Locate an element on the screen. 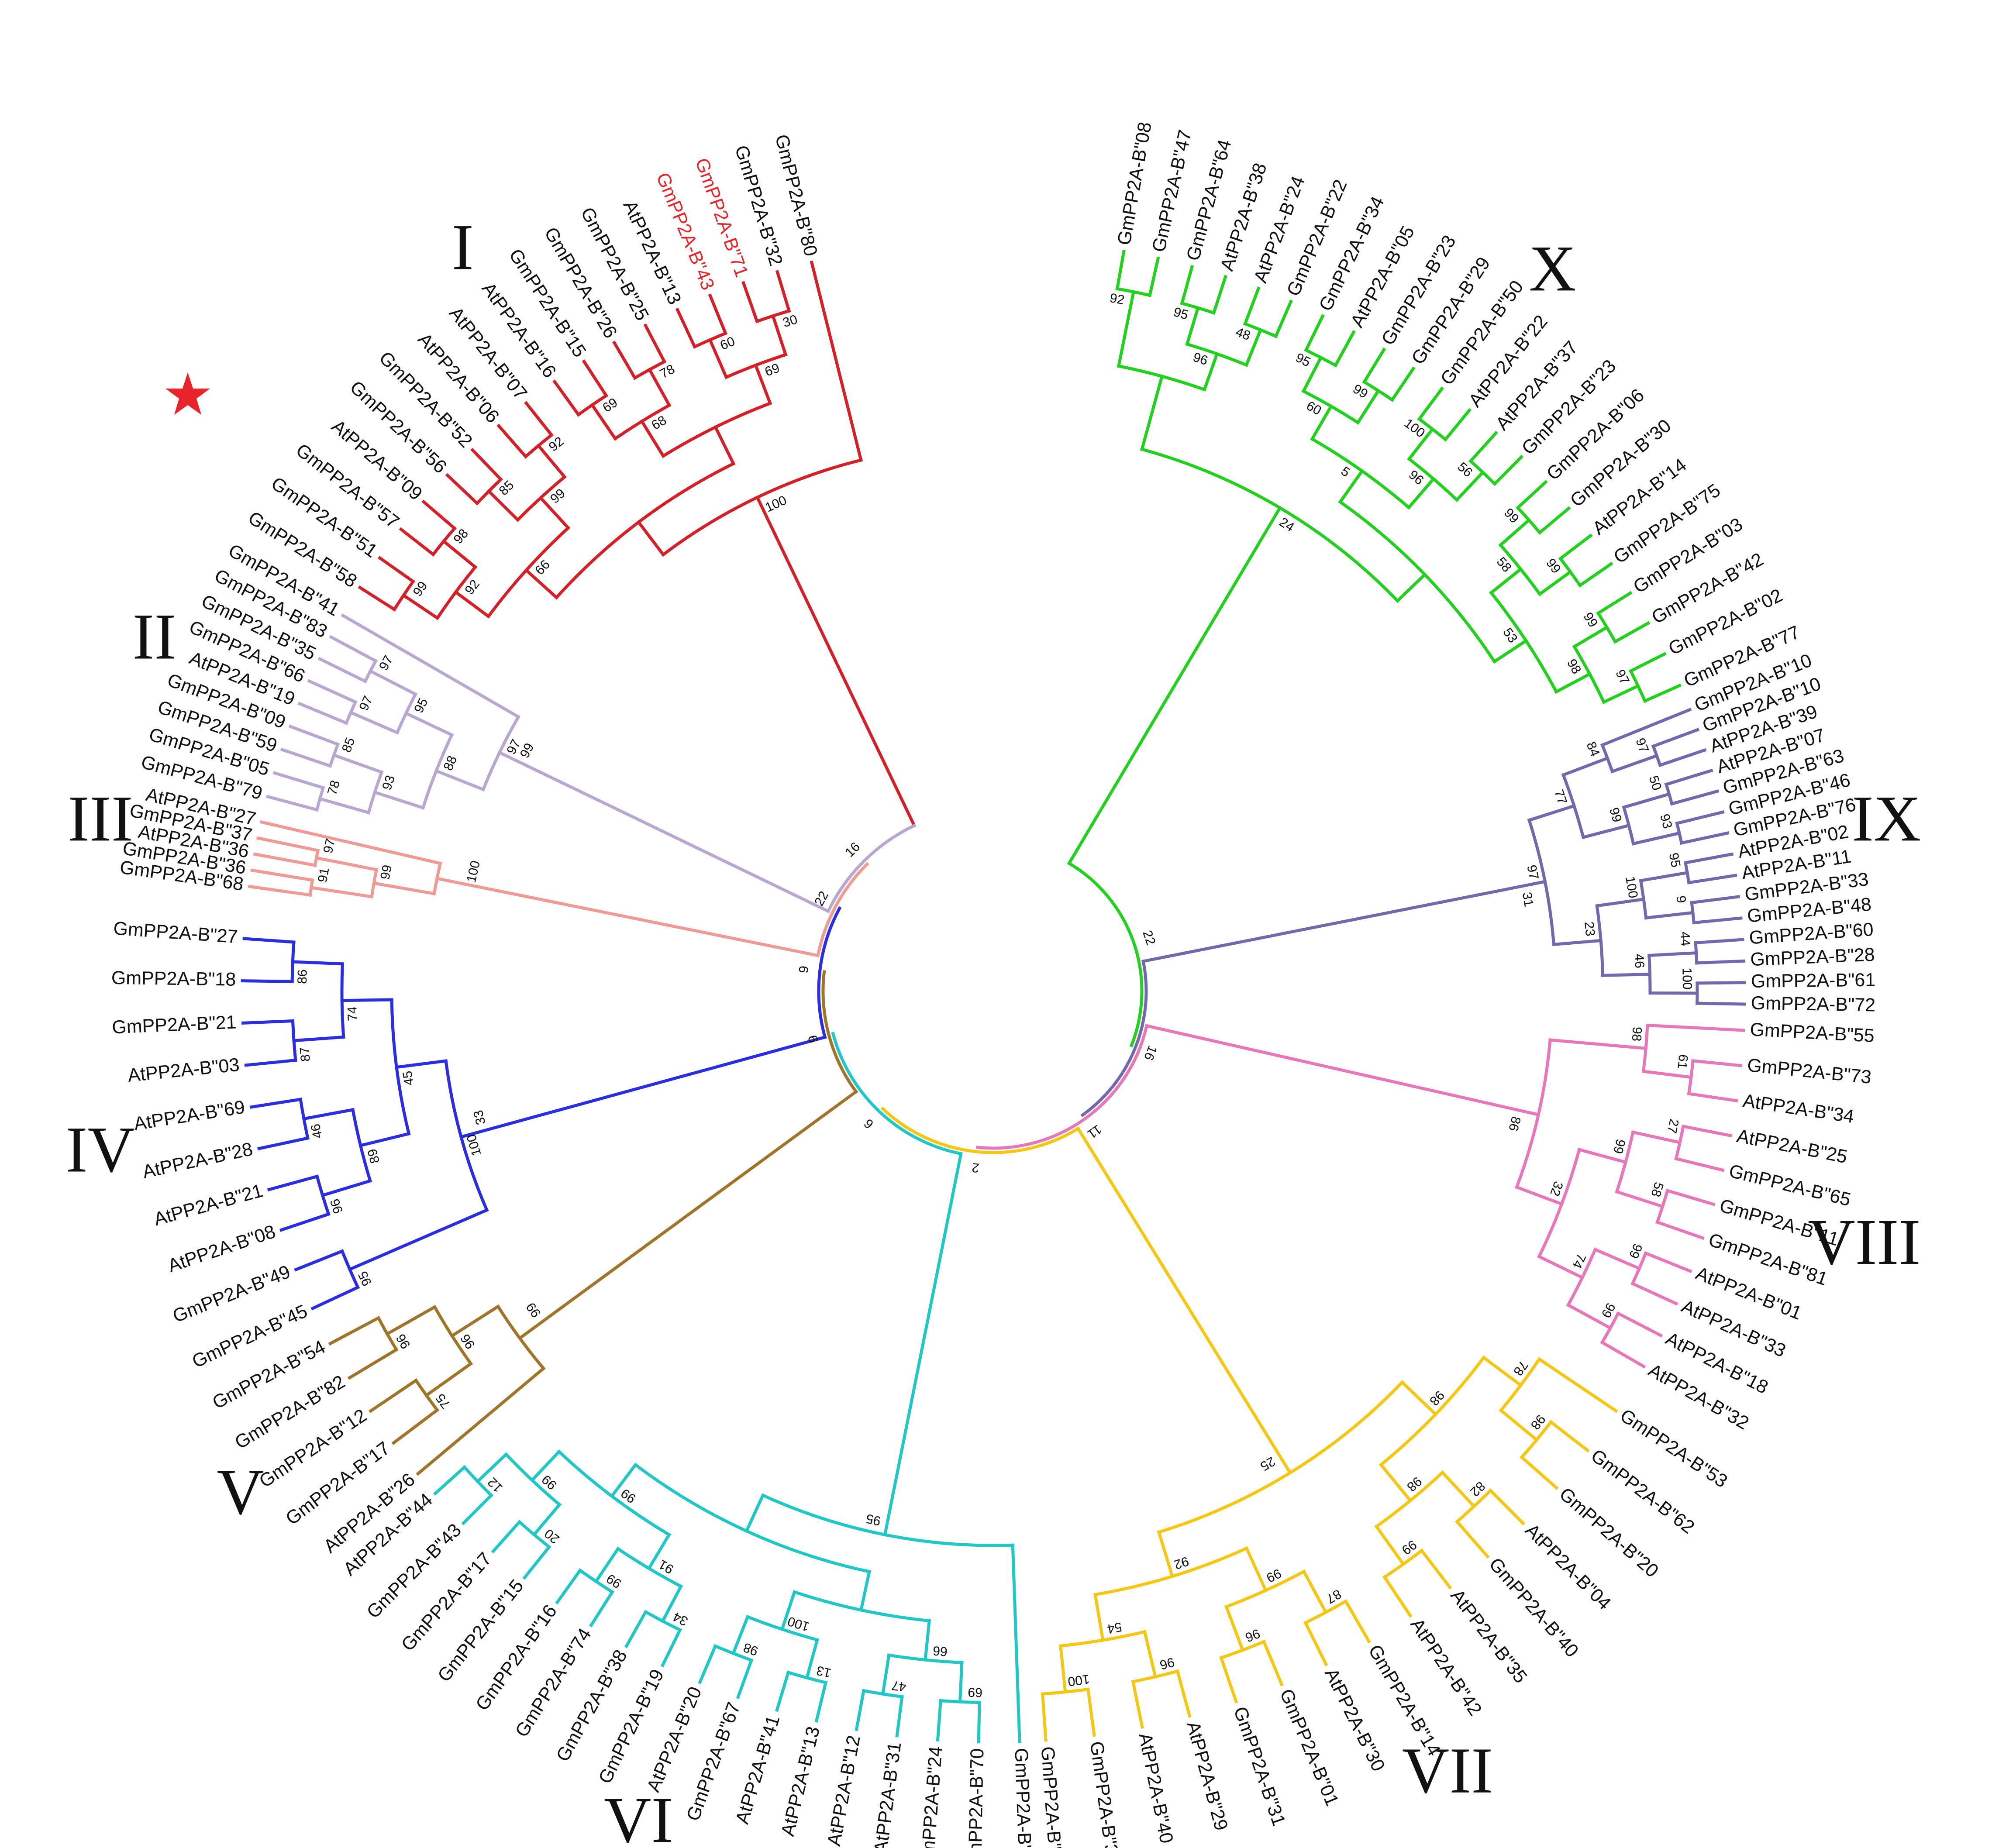  backbone-branch is located at coordinates (844, 680).